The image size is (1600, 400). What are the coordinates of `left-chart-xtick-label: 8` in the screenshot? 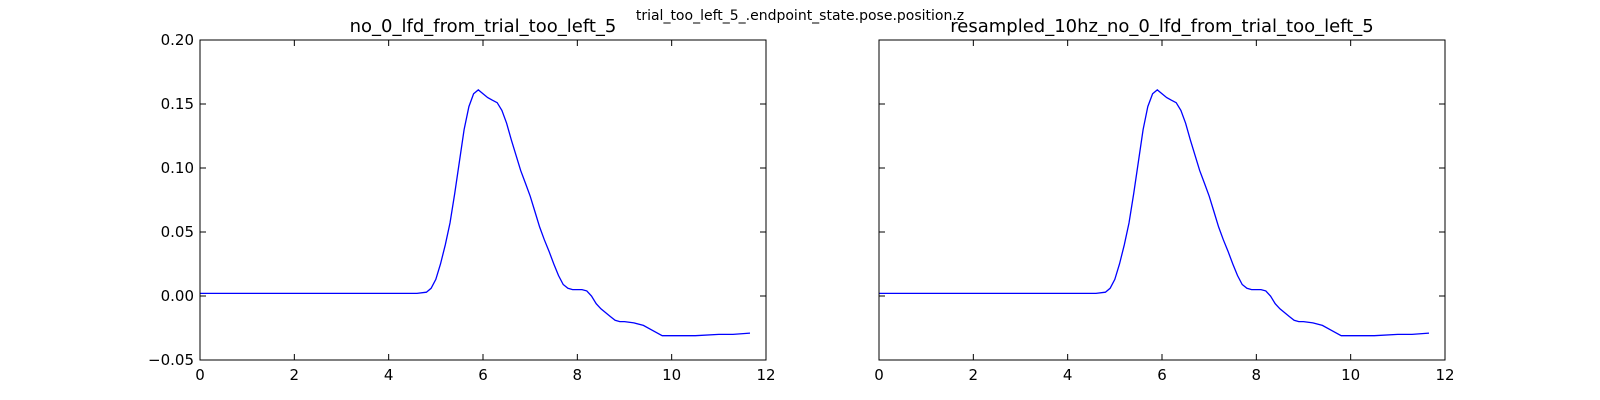 It's located at (578, 375).